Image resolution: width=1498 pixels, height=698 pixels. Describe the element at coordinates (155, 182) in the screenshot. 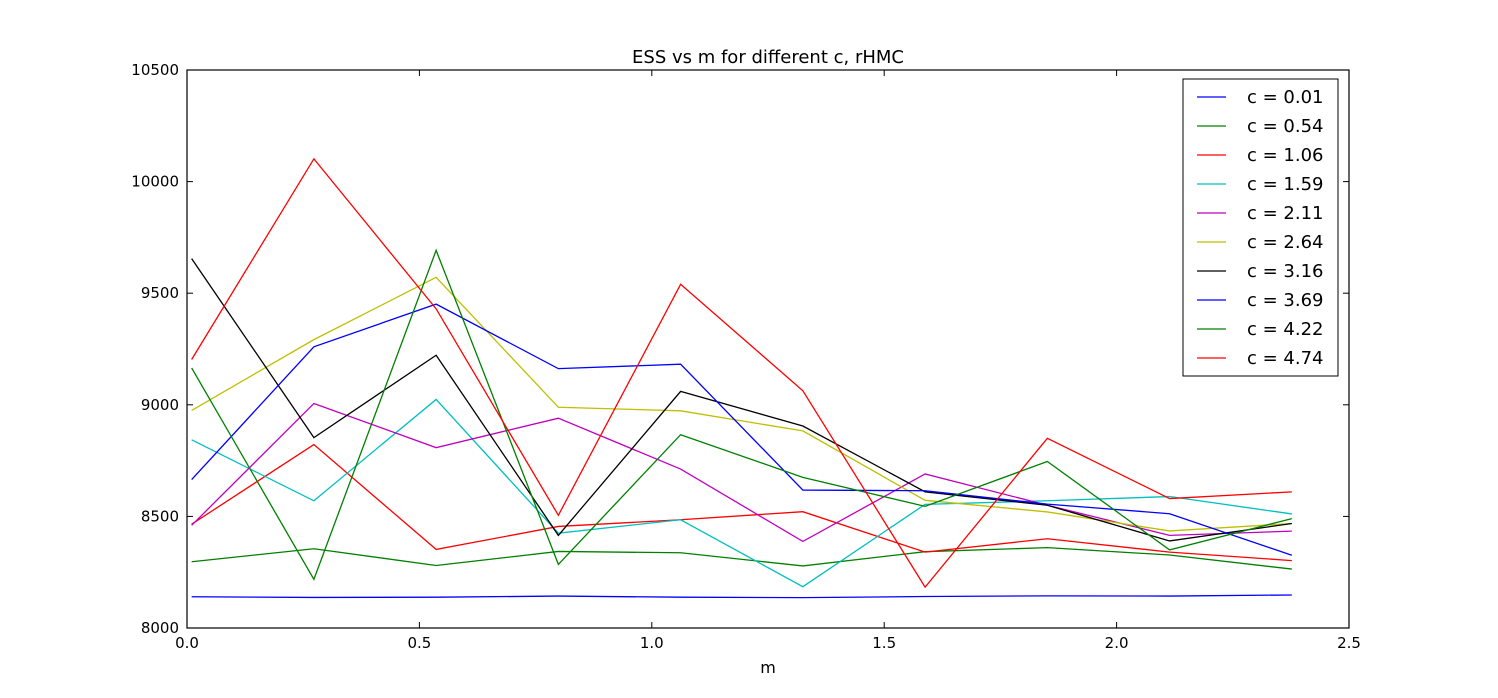

I see `y-tick-label: 10000` at that location.